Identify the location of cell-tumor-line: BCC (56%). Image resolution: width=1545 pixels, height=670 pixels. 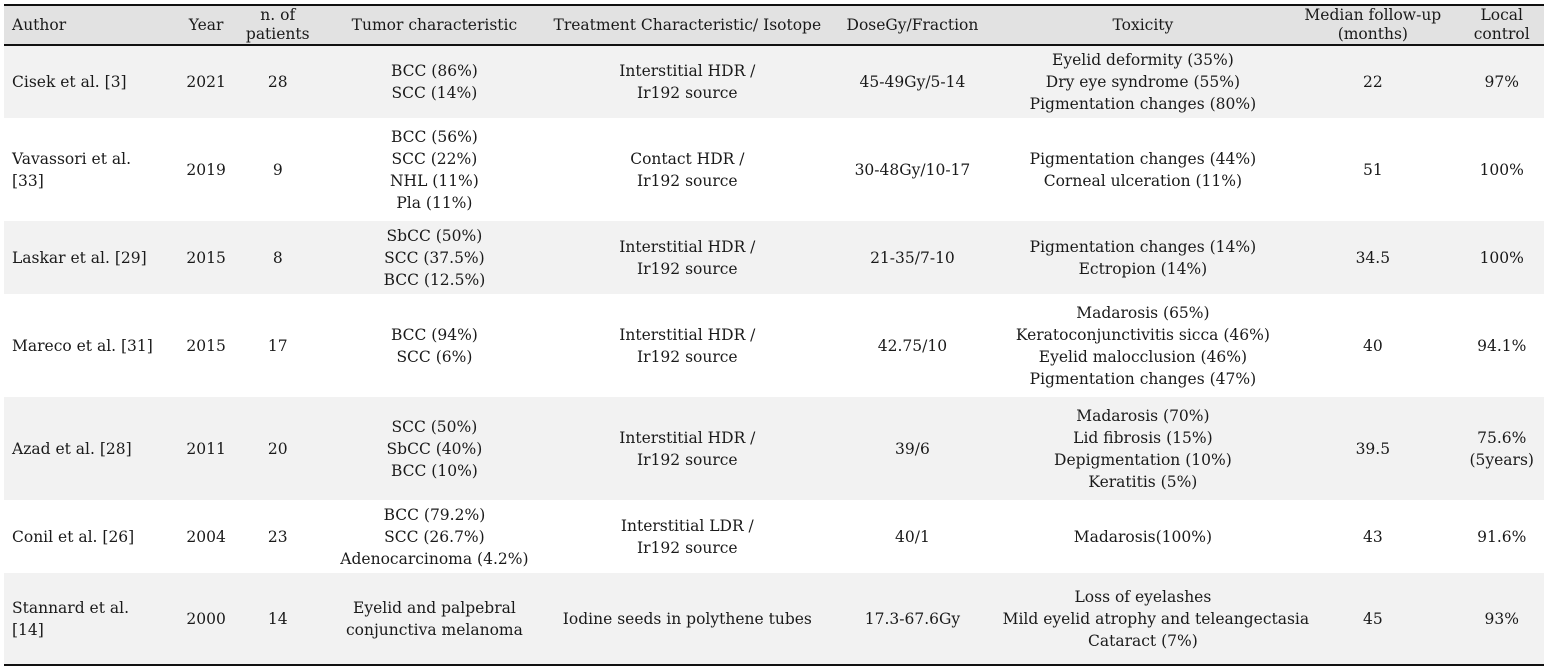
(434, 136).